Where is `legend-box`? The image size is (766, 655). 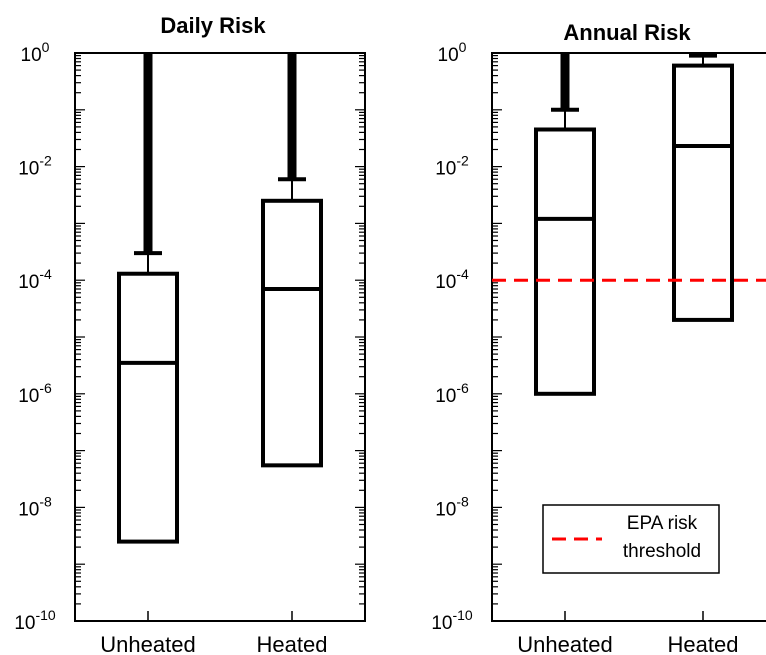 legend-box is located at coordinates (631, 539).